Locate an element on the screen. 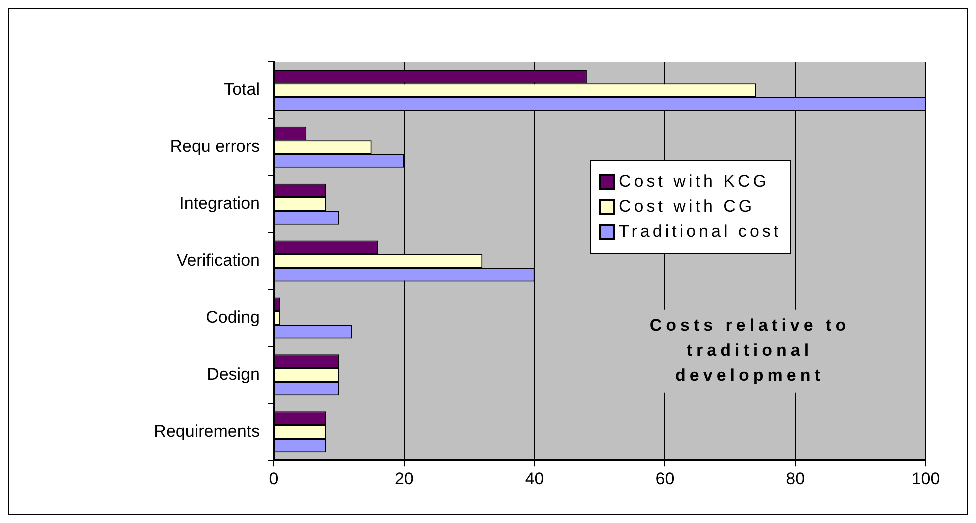 This screenshot has height=523, width=976. legend-label: Traditional cost is located at coordinates (700, 232).